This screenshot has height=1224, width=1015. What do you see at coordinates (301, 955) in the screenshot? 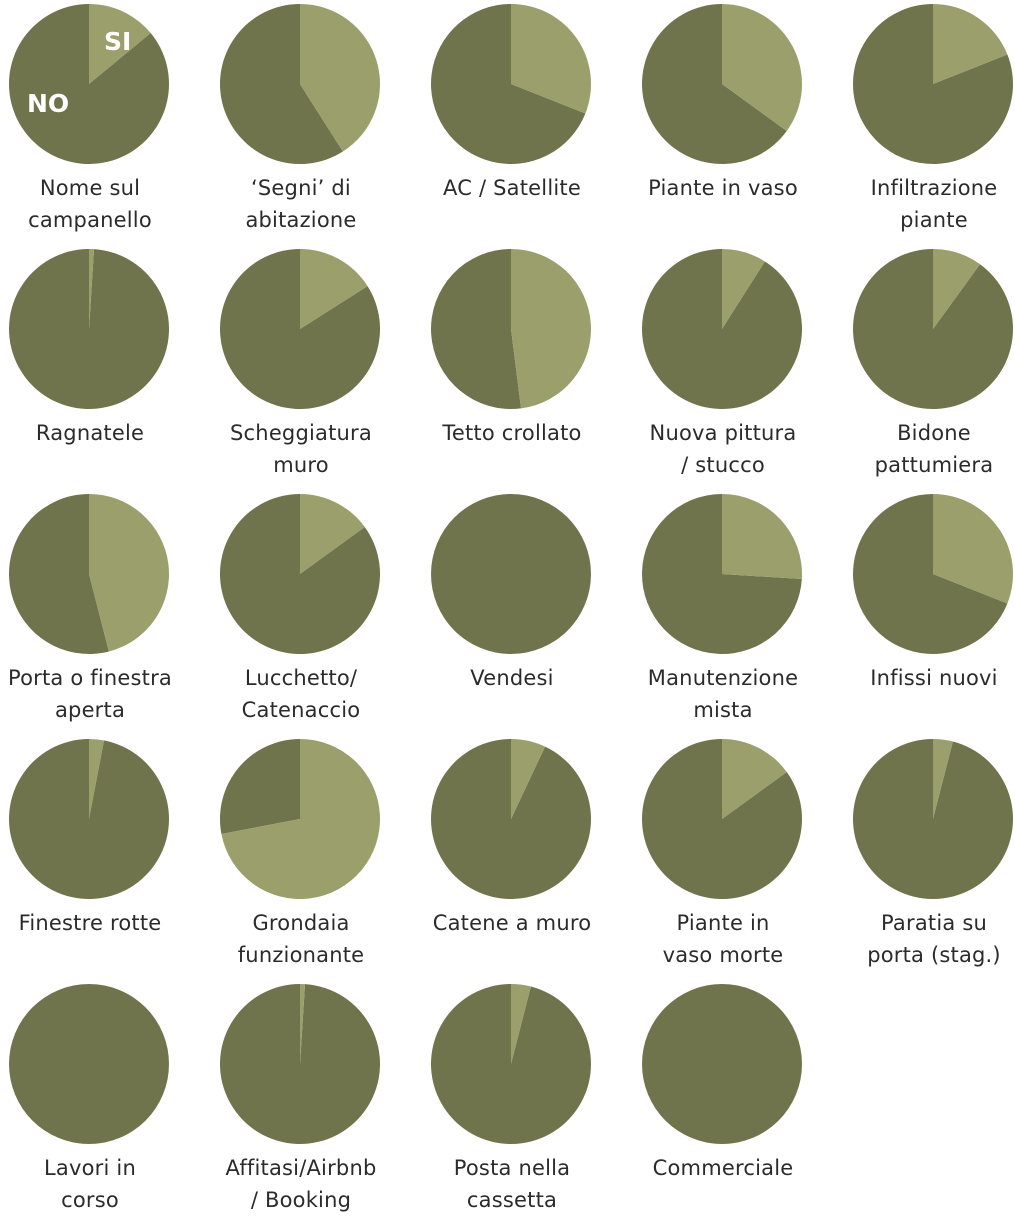
I see `pie-chart-label-line: funzionante` at bounding box center [301, 955].